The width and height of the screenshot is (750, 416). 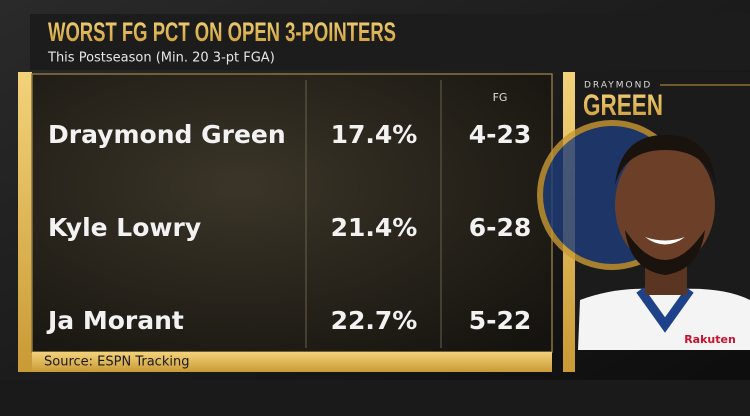 What do you see at coordinates (115, 320) in the screenshot?
I see `player-name: Ja Morant` at bounding box center [115, 320].